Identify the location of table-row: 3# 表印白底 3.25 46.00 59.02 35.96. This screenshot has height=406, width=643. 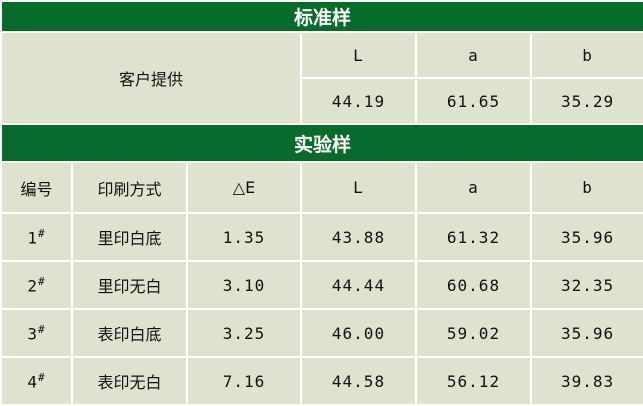
(321, 333).